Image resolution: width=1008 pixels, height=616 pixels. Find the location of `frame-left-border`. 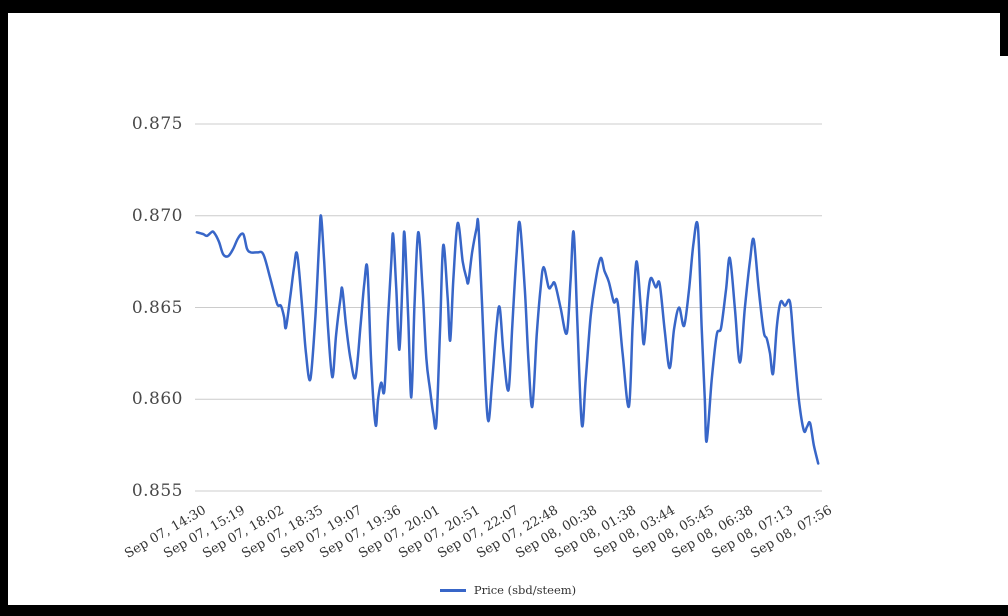

frame-left-border is located at coordinates (4, 308).